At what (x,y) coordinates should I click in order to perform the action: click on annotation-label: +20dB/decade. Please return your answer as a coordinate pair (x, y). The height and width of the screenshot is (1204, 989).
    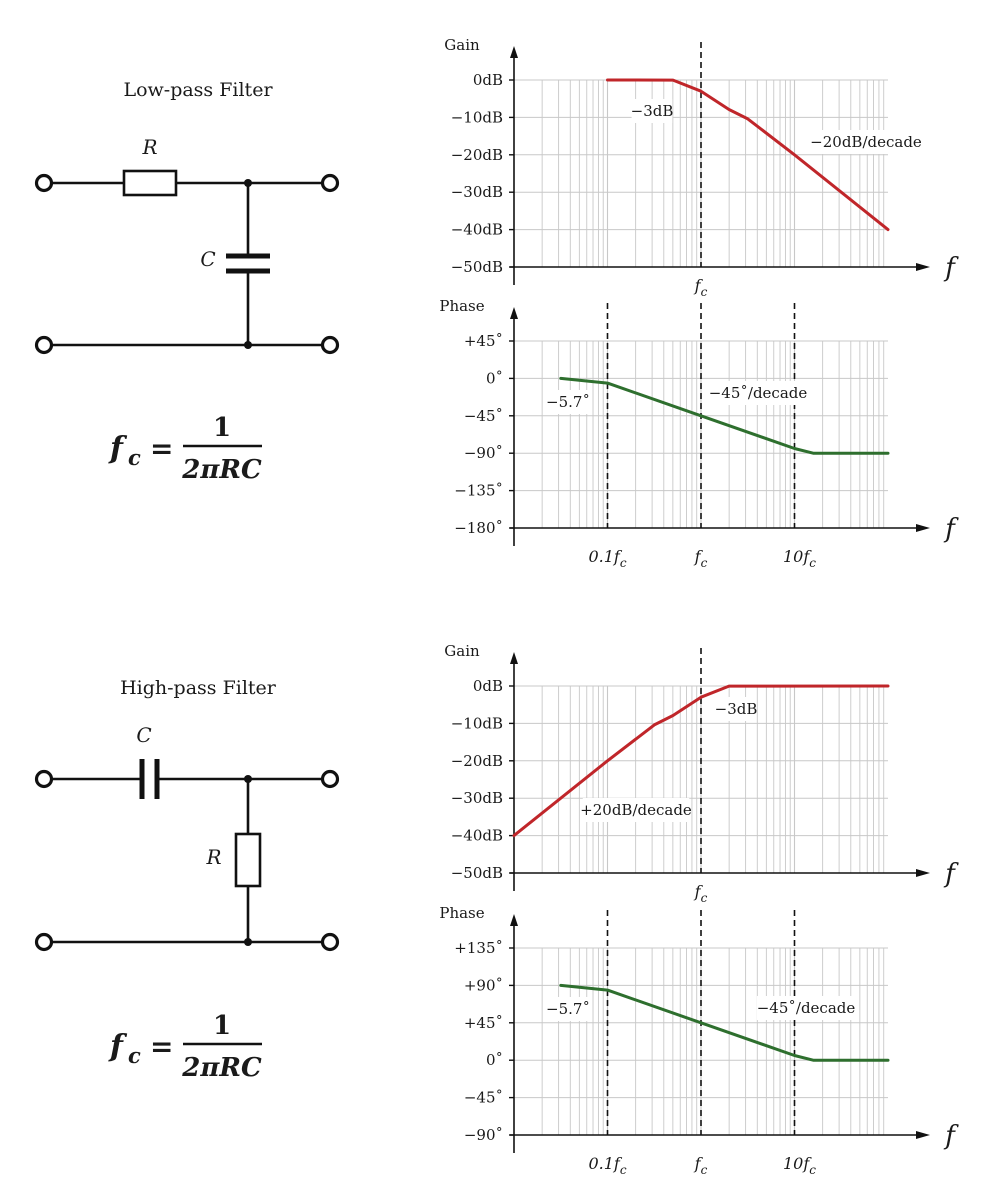
    Looking at the image, I should click on (636, 810).